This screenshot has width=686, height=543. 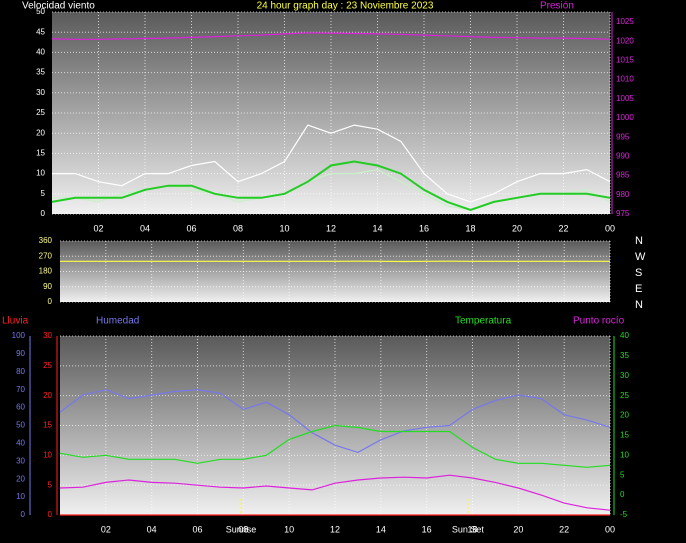 I want to click on y3-tick-label: 80, so click(x=20, y=371).